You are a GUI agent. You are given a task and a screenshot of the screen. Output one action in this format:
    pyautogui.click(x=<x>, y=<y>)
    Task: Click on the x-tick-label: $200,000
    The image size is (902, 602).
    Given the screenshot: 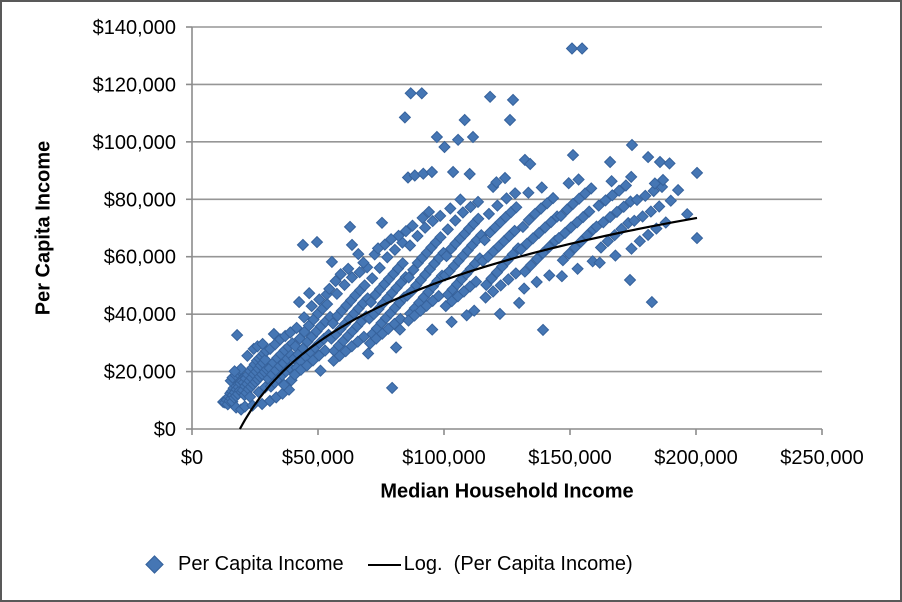 What is the action you would take?
    pyautogui.click(x=695, y=458)
    